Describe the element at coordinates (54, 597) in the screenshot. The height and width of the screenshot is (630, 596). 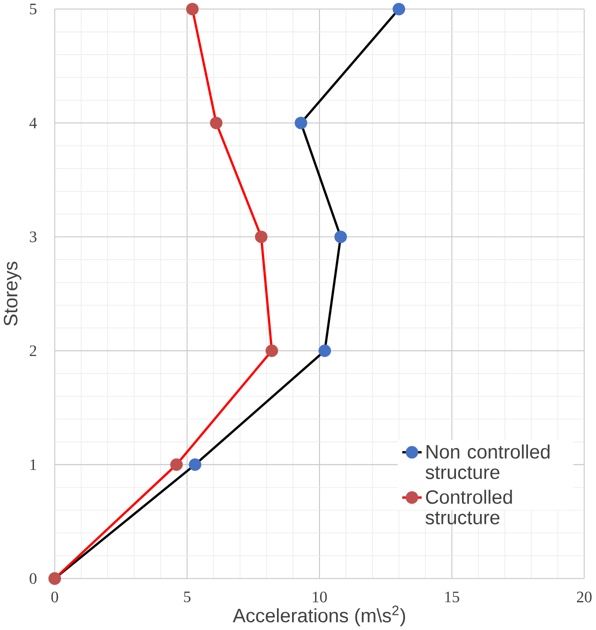
I see `x-tick-label: 0` at that location.